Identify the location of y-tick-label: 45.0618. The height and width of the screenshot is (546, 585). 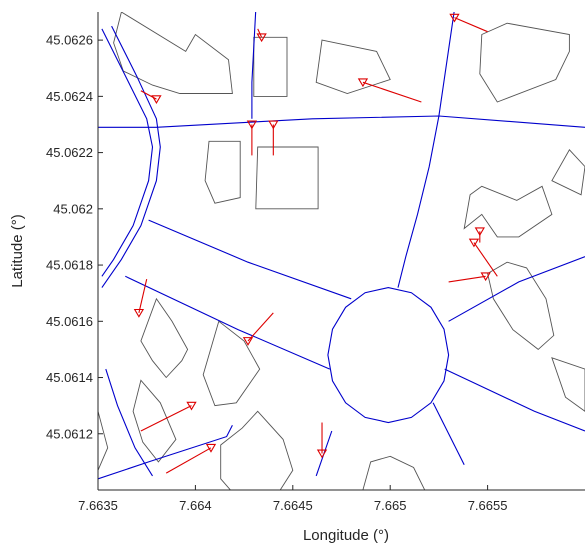
(69, 265).